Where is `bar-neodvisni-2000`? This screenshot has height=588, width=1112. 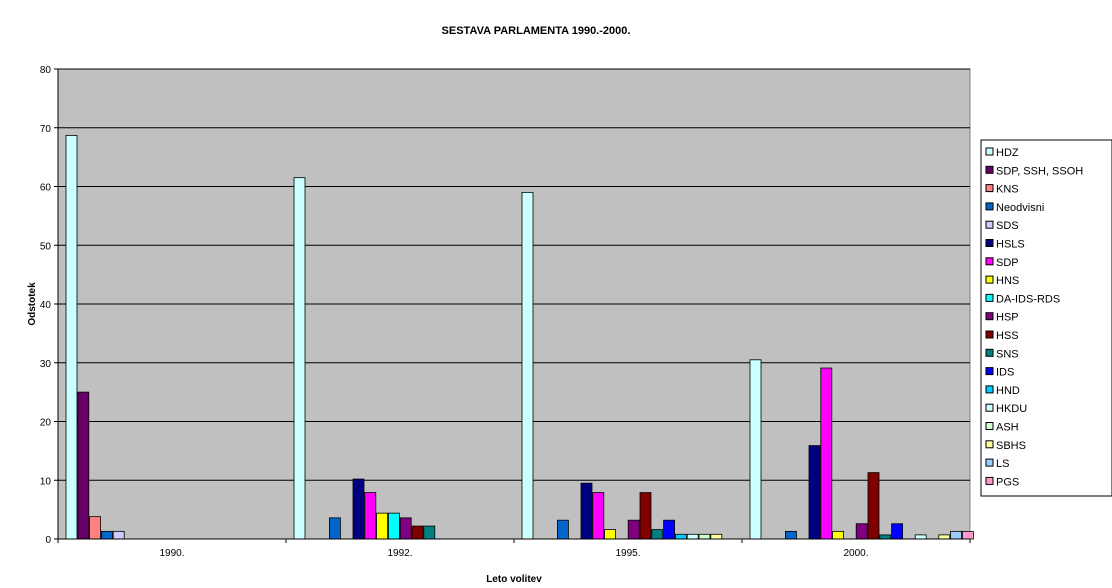 bar-neodvisni-2000 is located at coordinates (791, 535).